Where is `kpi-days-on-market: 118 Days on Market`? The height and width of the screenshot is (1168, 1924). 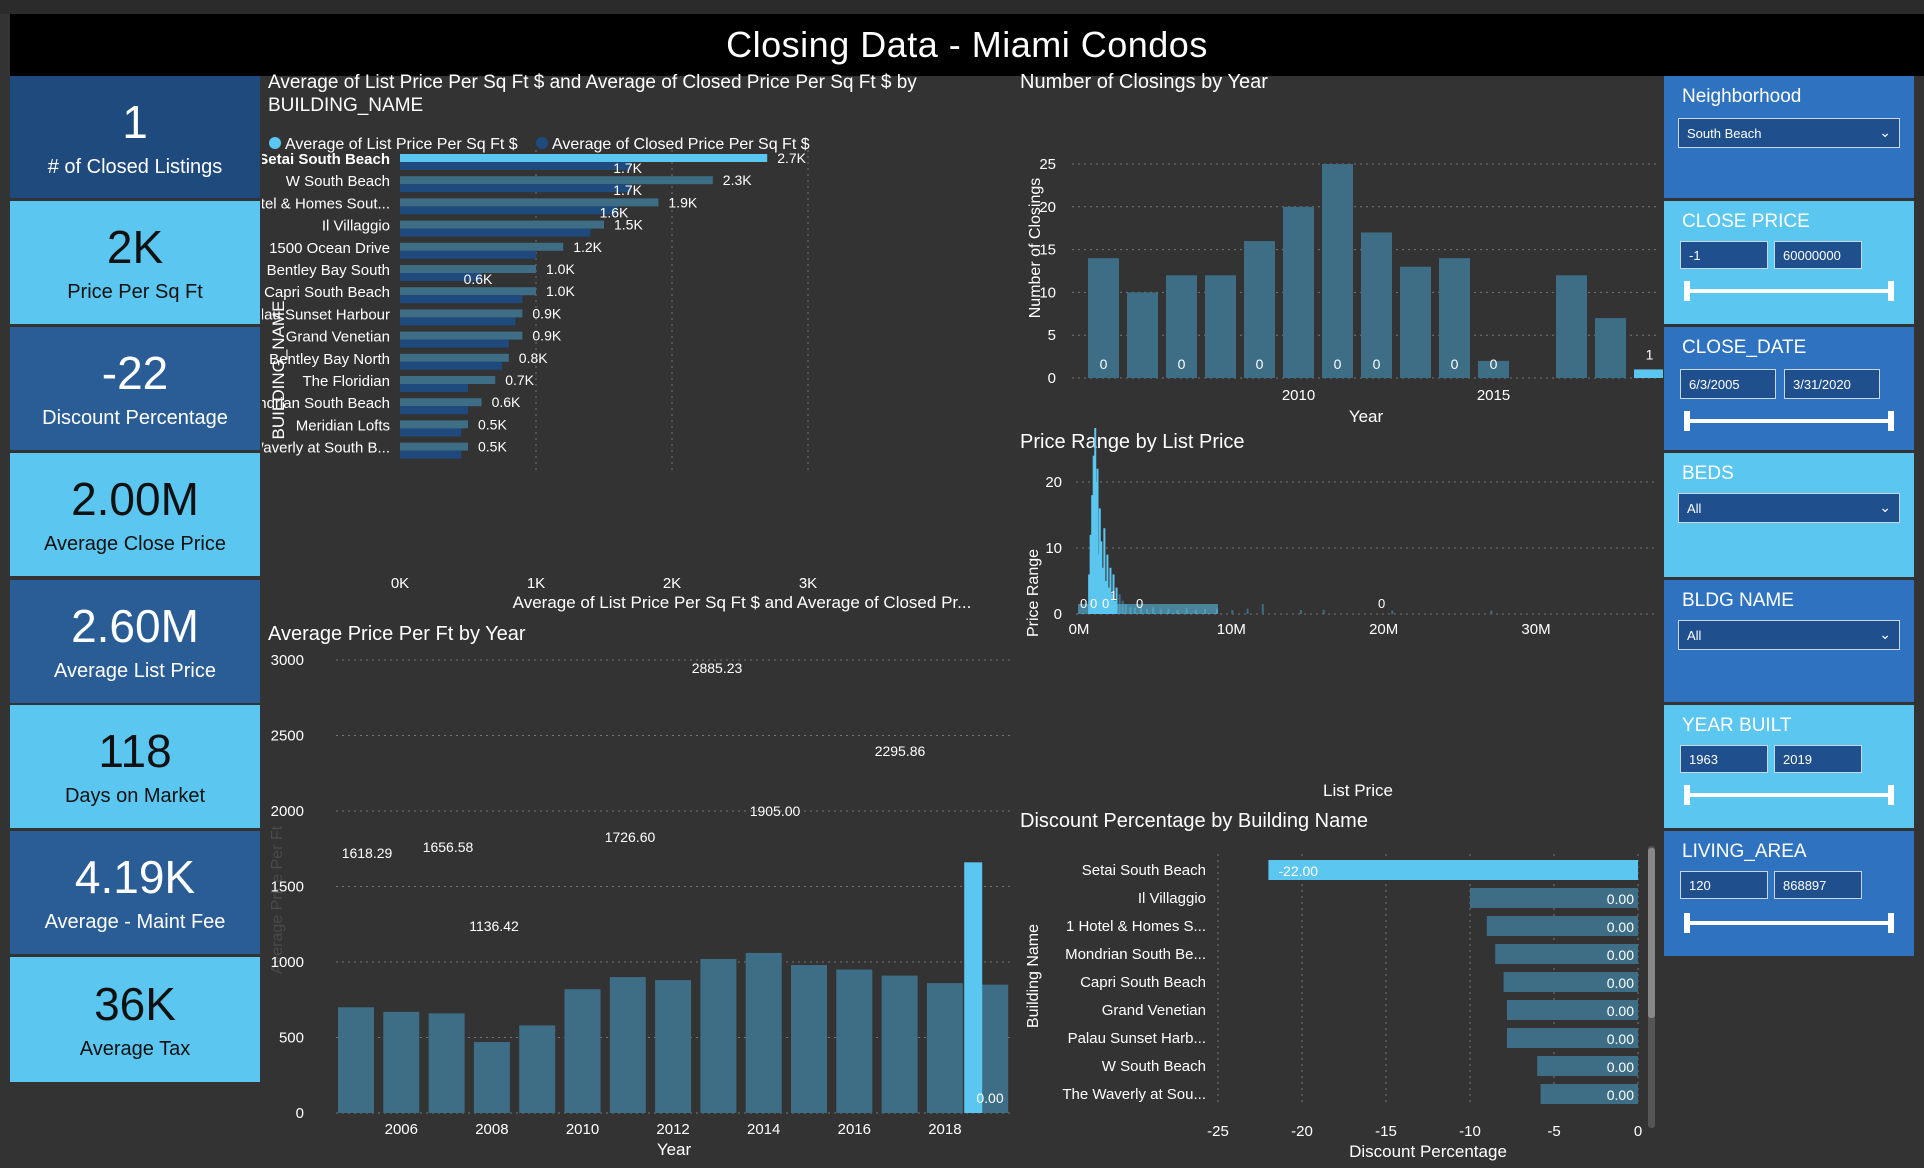
kpi-days-on-market: 118 Days on Market is located at coordinates (135, 766).